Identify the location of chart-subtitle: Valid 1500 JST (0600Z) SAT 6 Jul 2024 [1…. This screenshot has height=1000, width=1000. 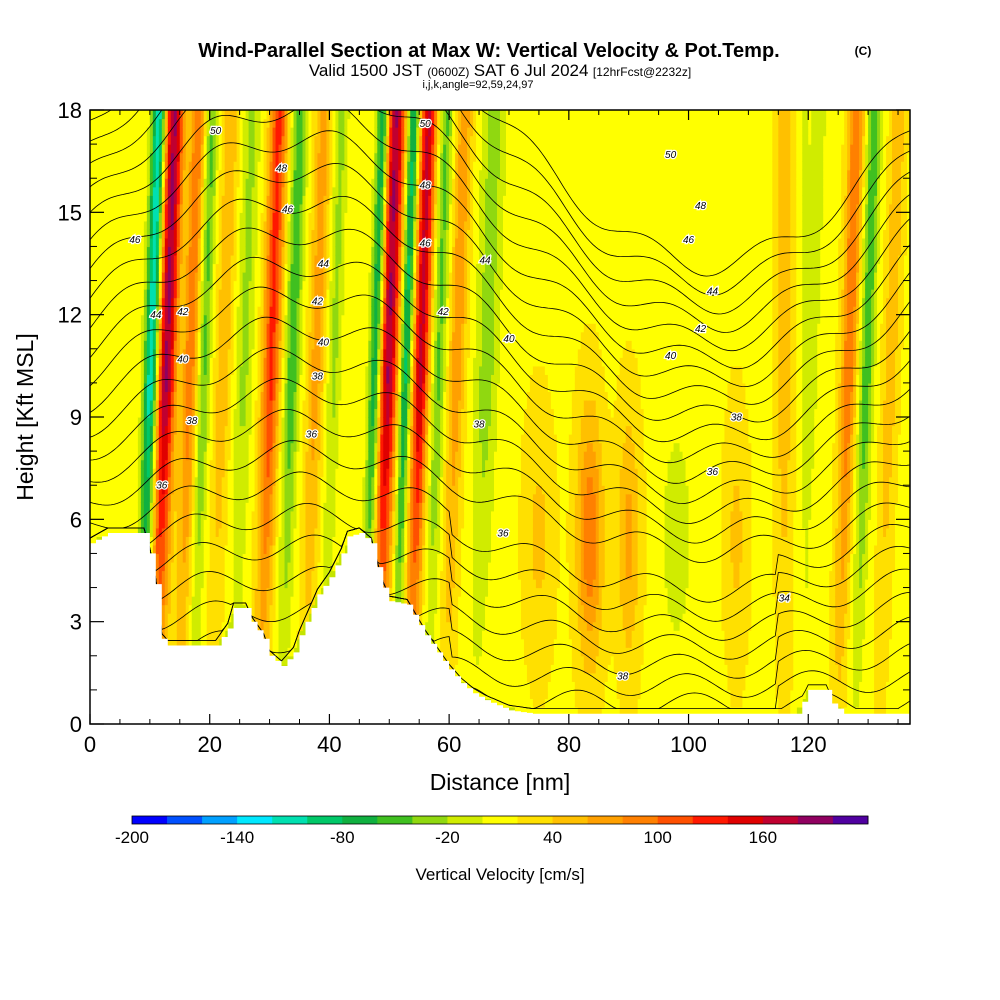
(500, 70).